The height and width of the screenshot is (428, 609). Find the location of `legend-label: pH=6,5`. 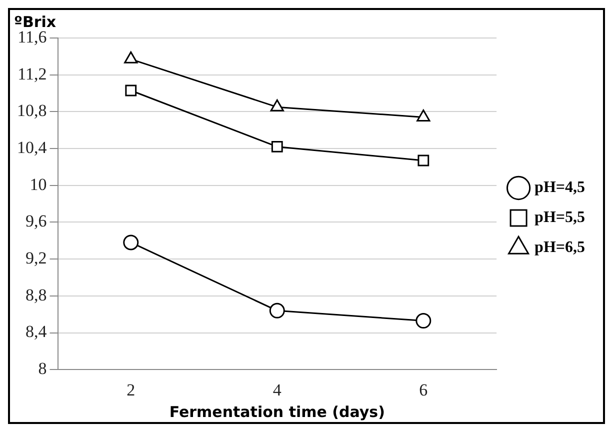

legend-label: pH=6,5 is located at coordinates (560, 247).